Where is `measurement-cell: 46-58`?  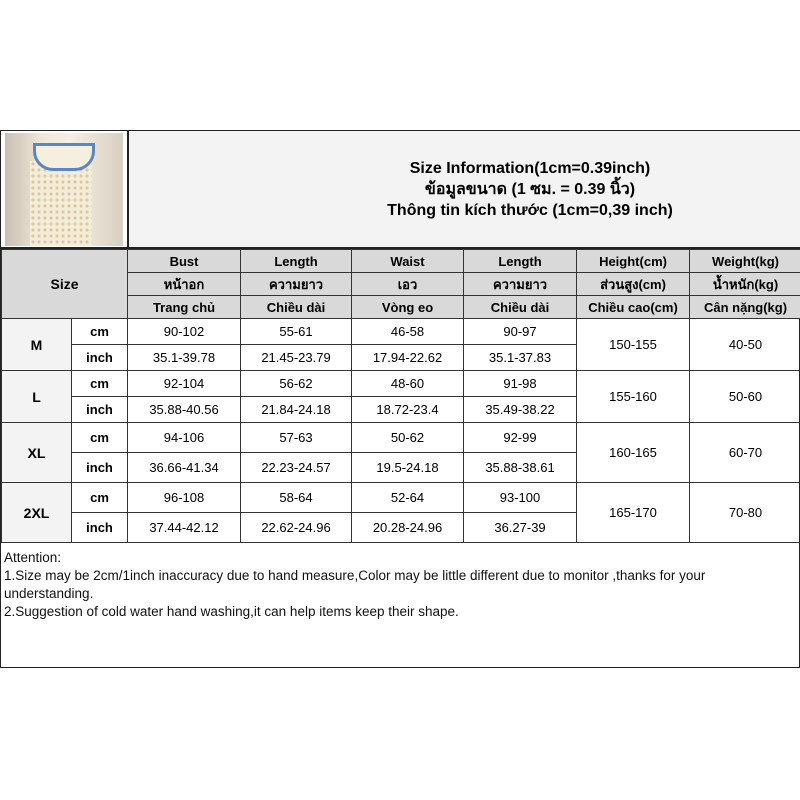 measurement-cell: 46-58 is located at coordinates (408, 331).